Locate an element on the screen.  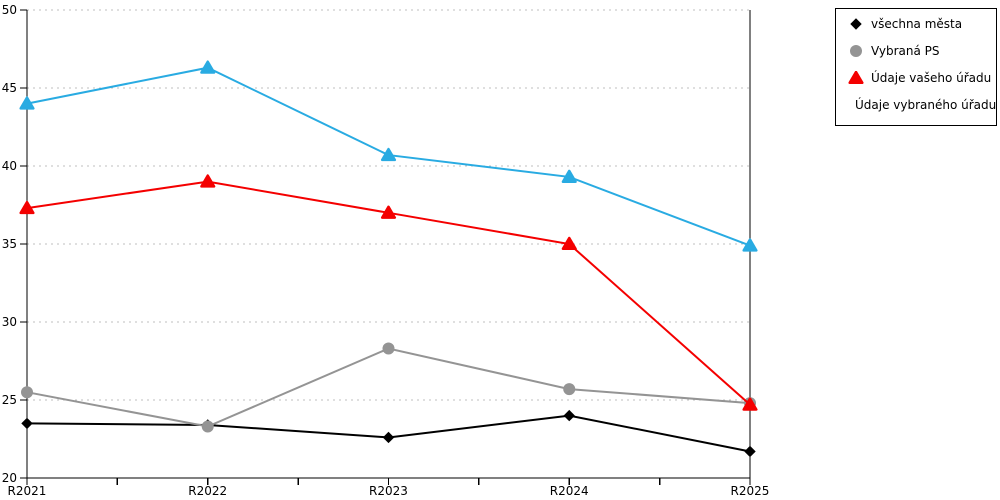
x-tick-label: R2024 is located at coordinates (569, 491).